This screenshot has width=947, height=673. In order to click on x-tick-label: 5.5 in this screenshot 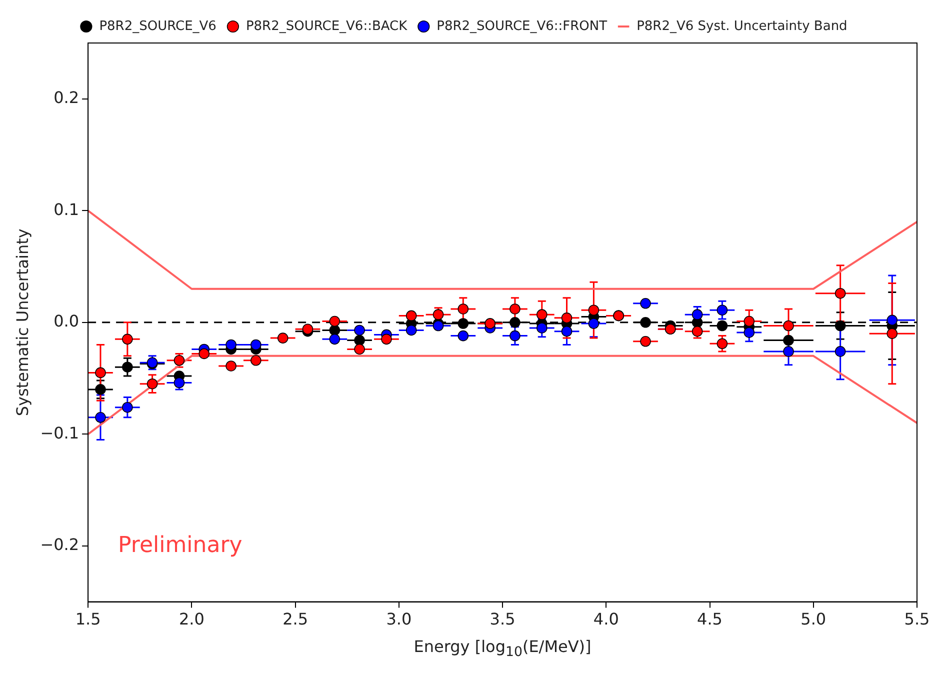, I will do `click(917, 619)`.